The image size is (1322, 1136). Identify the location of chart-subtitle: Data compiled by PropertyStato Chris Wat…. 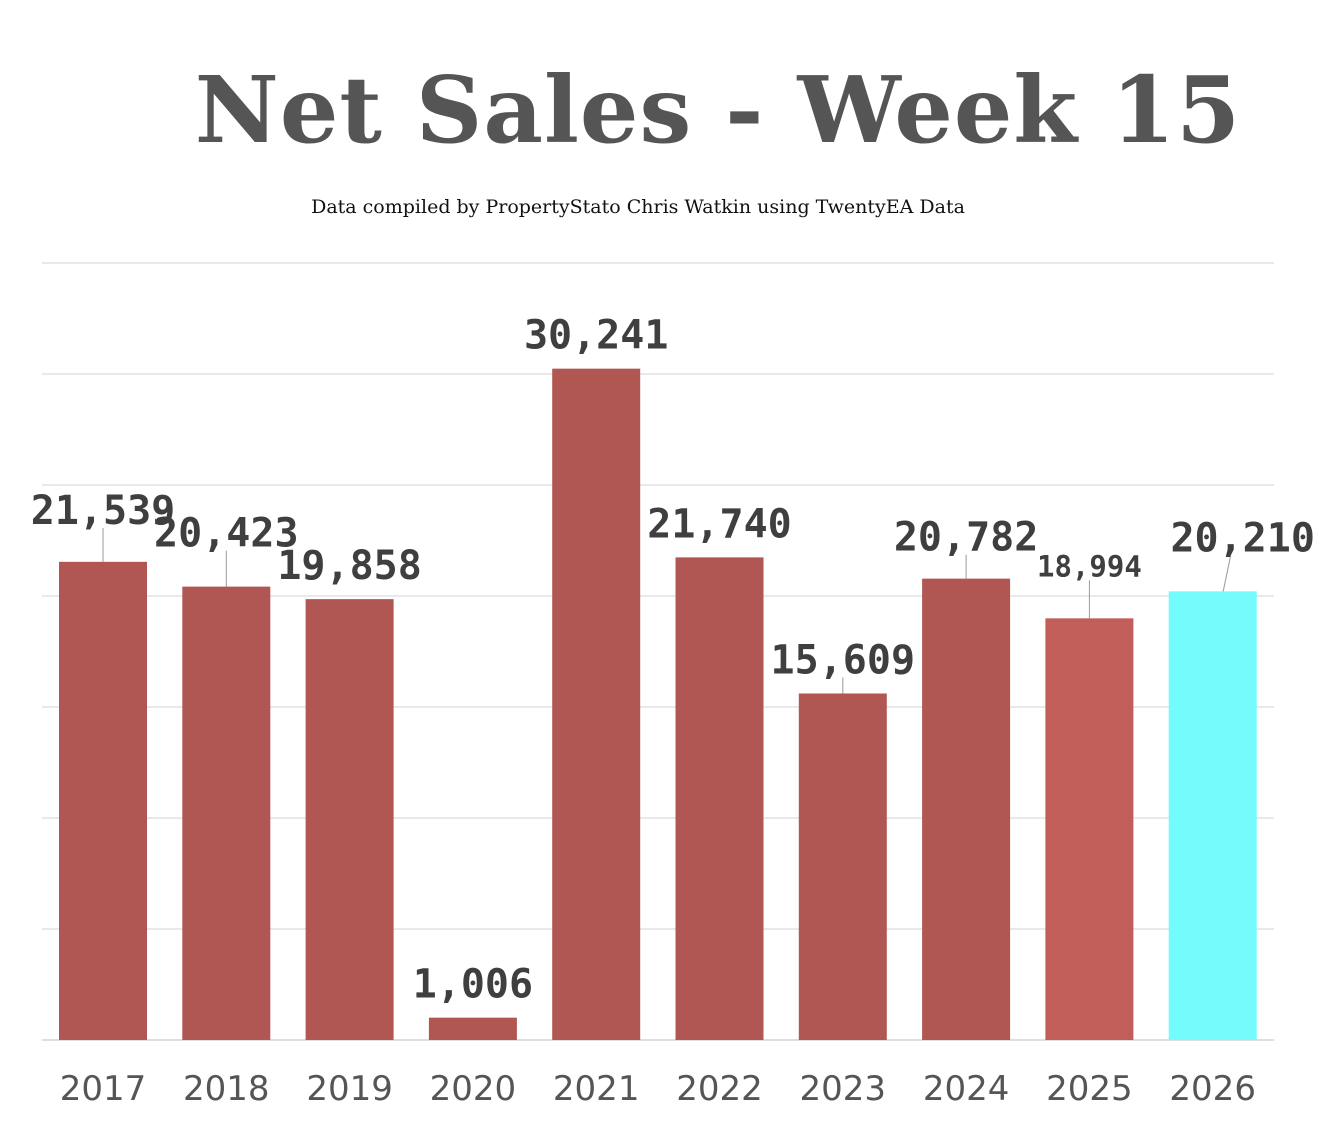
(638, 207).